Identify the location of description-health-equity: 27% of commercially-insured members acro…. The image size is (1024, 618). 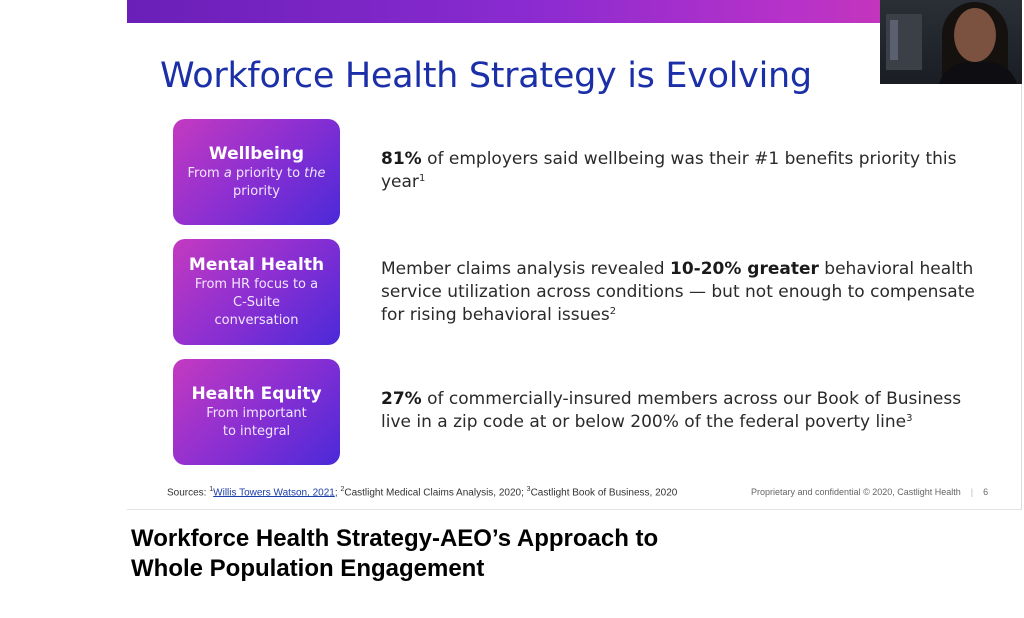
(671, 410).